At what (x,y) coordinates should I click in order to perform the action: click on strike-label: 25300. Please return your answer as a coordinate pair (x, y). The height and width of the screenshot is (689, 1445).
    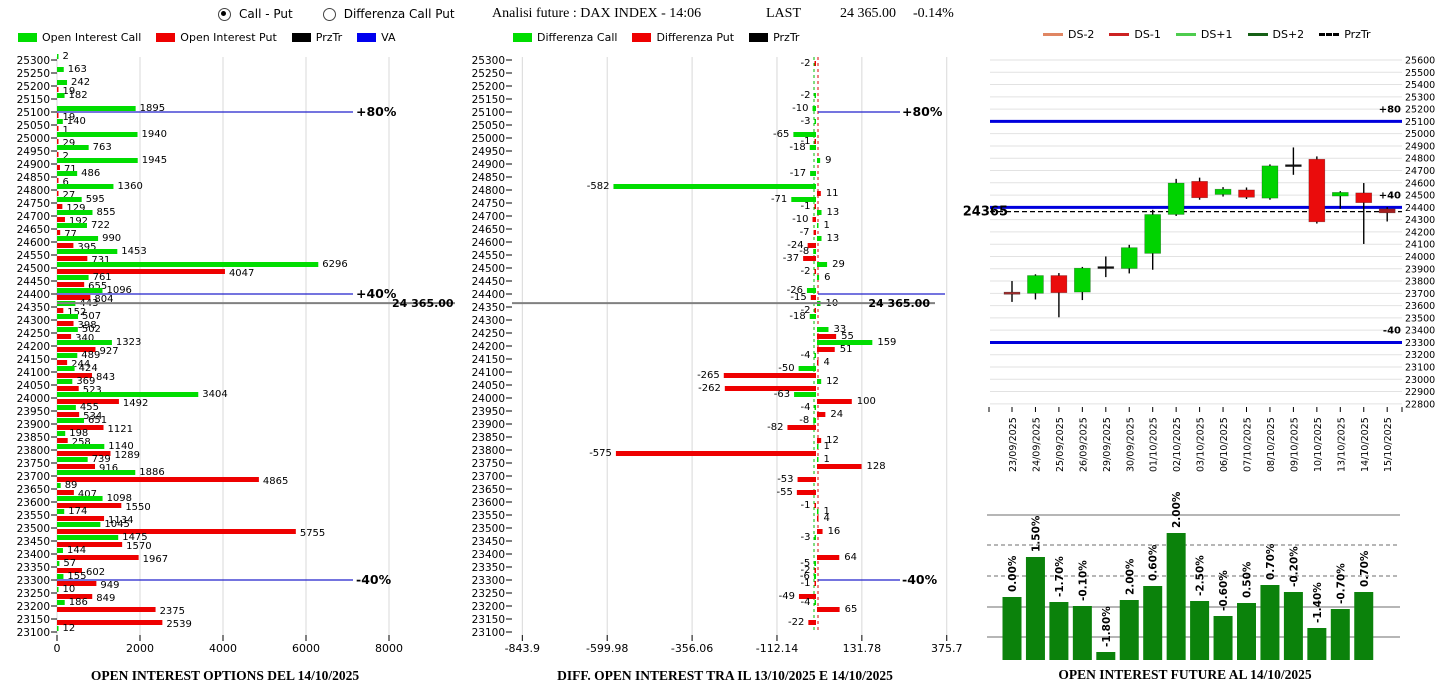
    Looking at the image, I should click on (33, 61).